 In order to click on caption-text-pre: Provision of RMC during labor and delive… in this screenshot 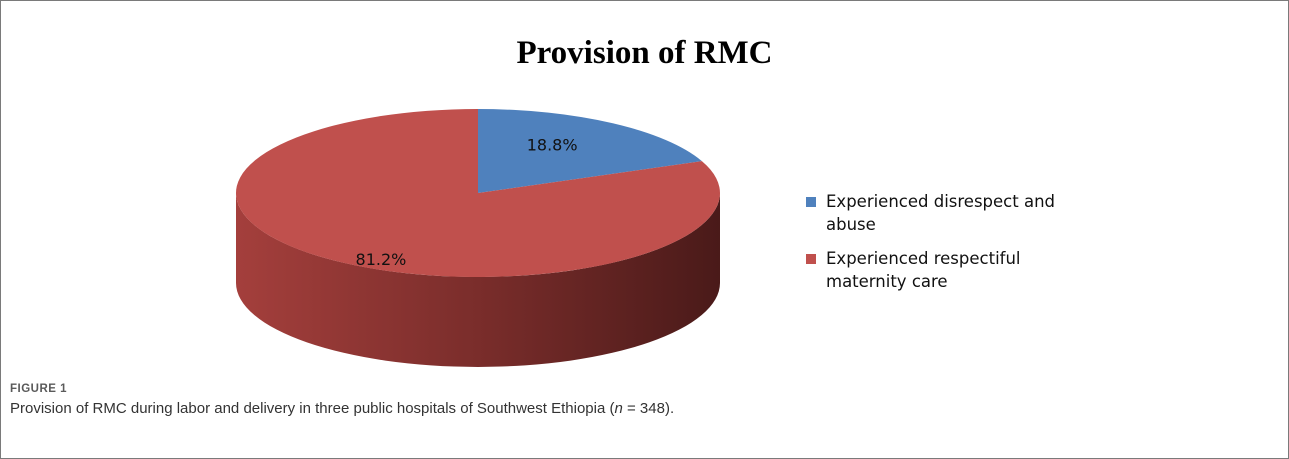, I will do `click(312, 408)`.